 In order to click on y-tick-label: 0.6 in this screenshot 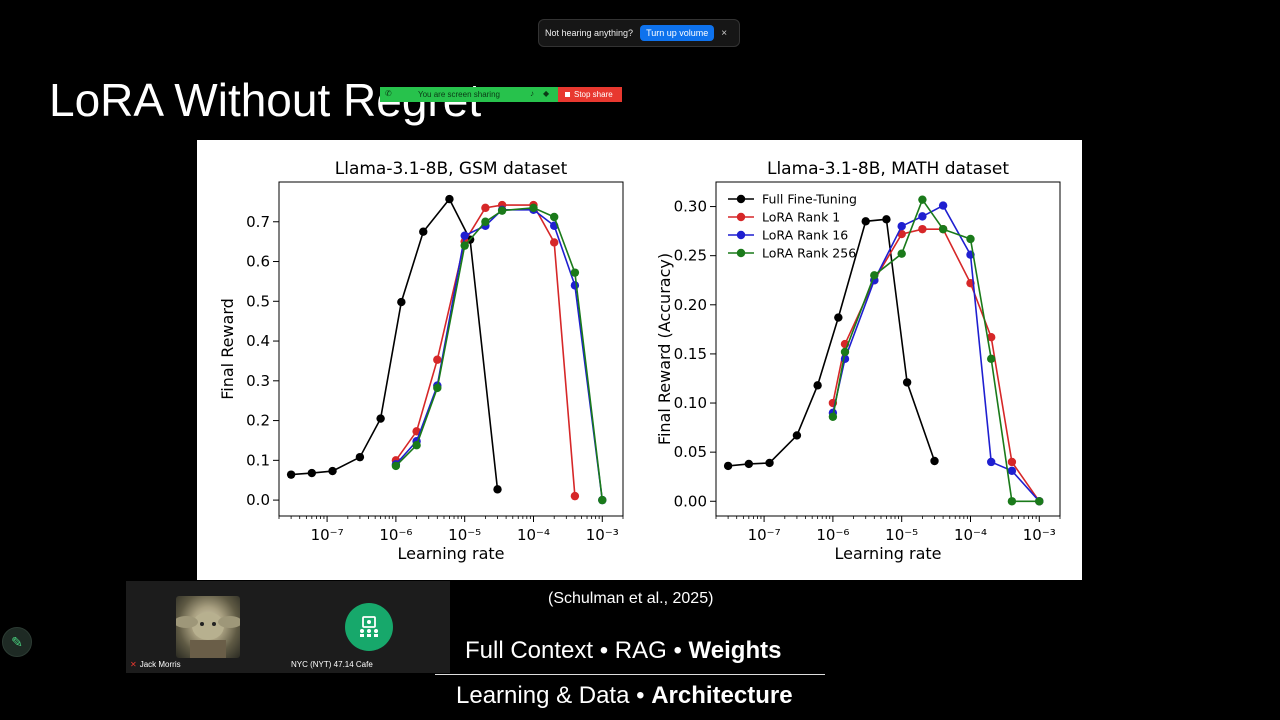, I will do `click(258, 262)`.